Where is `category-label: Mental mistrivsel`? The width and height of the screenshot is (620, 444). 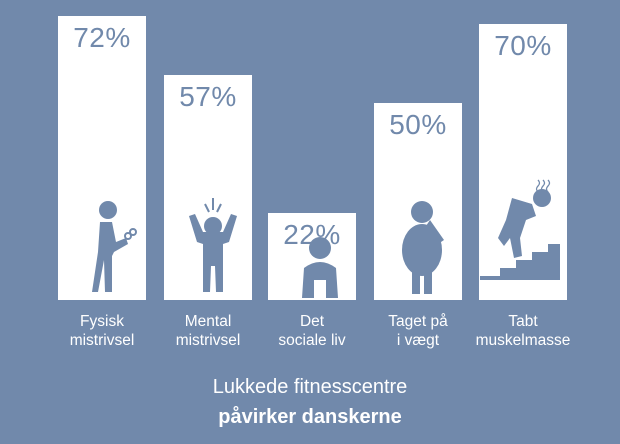 category-label: Mental mistrivsel is located at coordinates (208, 331).